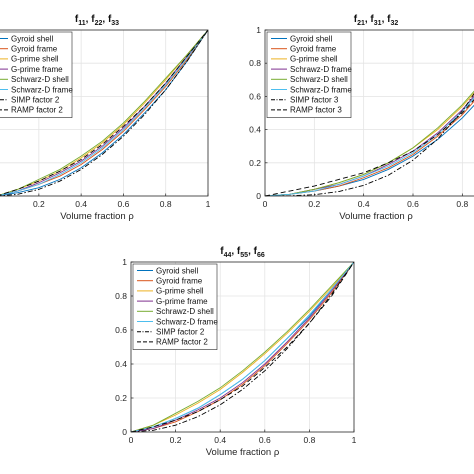  I want to click on title-subscript: 31, so click(378, 23).